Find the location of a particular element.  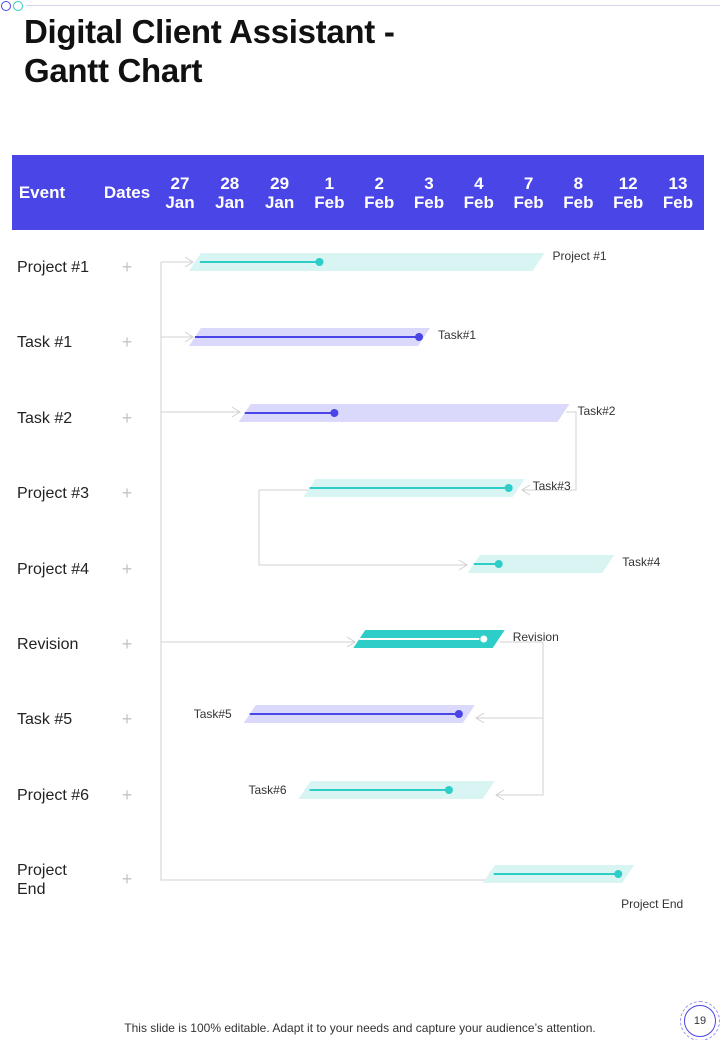

row-event-label: Task #1 is located at coordinates (45, 342).